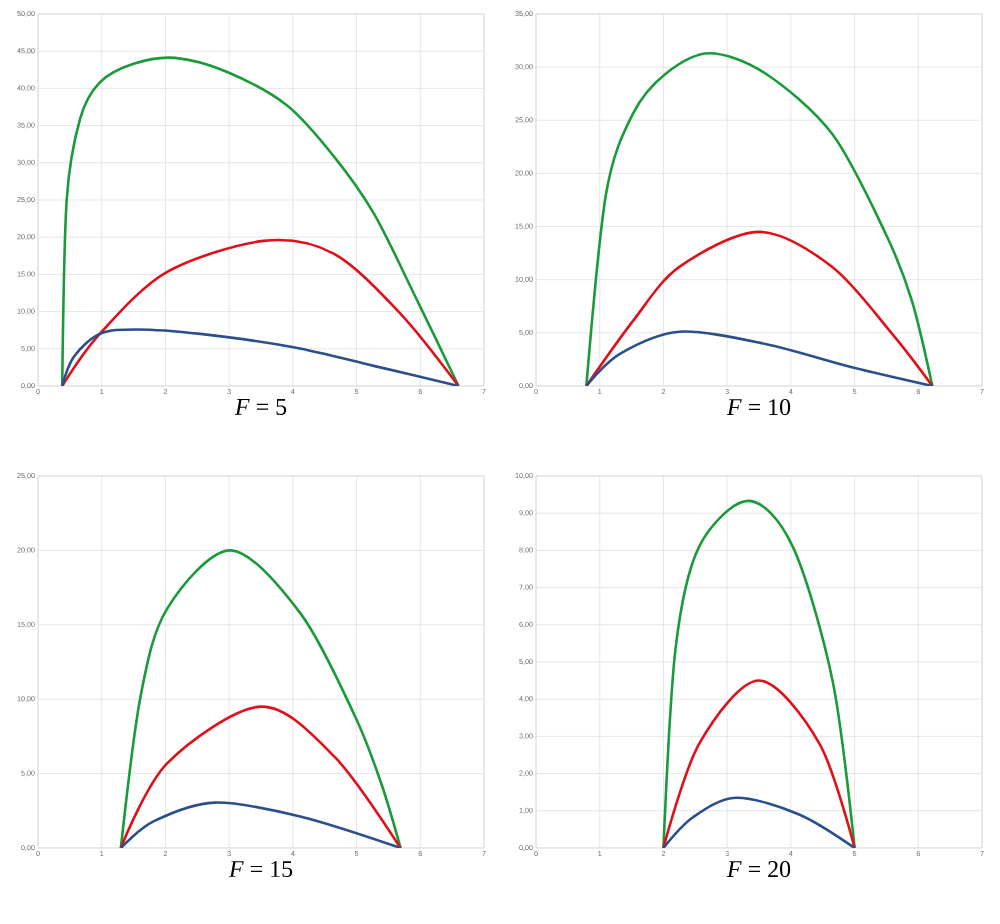 This screenshot has height=924, width=1000. What do you see at coordinates (758, 407) in the screenshot?
I see `text: F = 10` at bounding box center [758, 407].